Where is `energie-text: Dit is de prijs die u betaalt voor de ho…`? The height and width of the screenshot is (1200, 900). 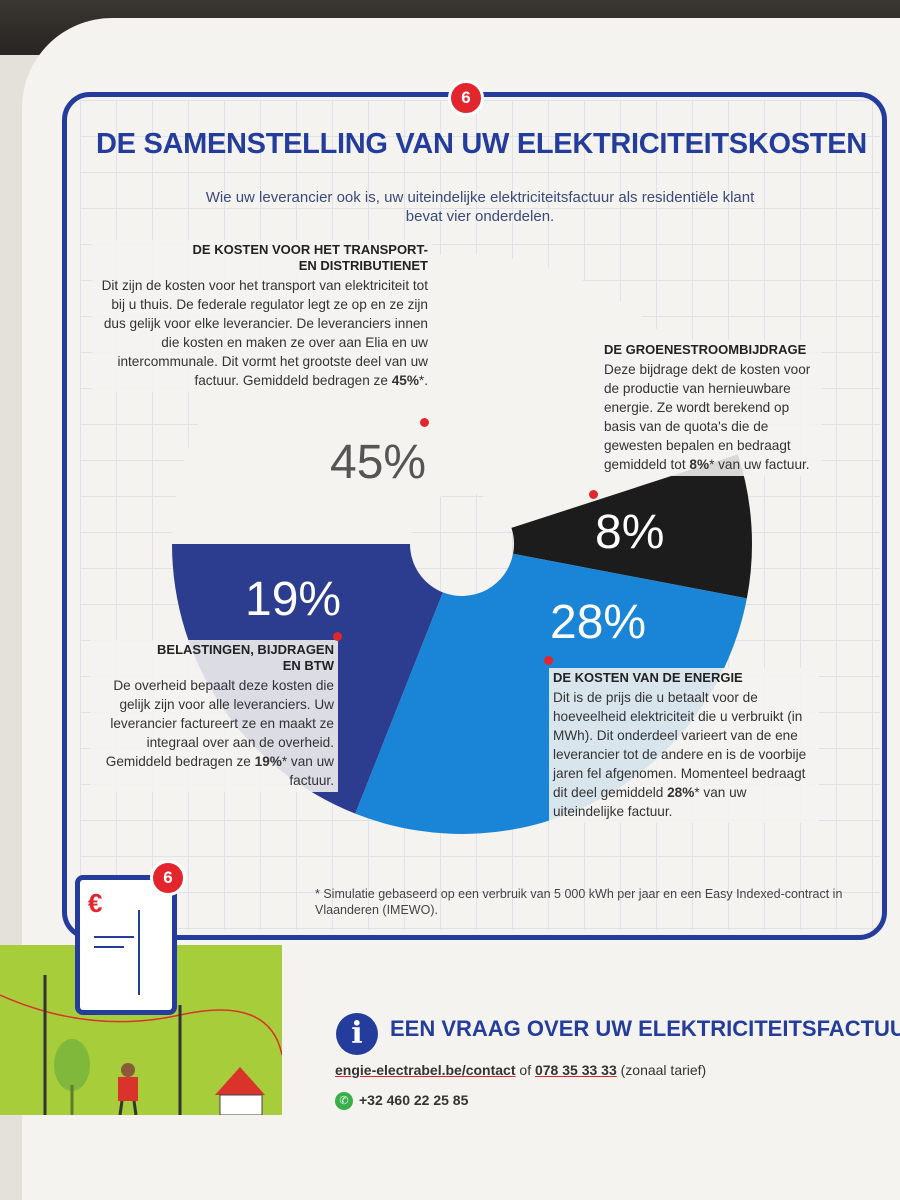
energie-text: Dit is de prijs die u betaalt voor de ho… is located at coordinates (680, 745).